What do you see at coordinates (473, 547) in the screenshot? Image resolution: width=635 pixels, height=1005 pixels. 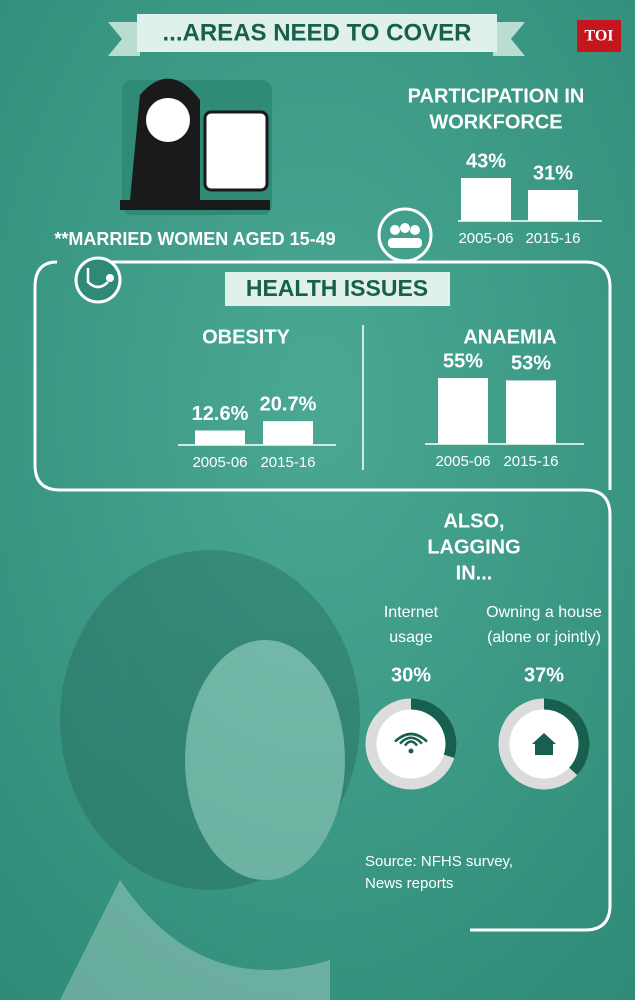 I see `chart-title: LAGGING` at bounding box center [473, 547].